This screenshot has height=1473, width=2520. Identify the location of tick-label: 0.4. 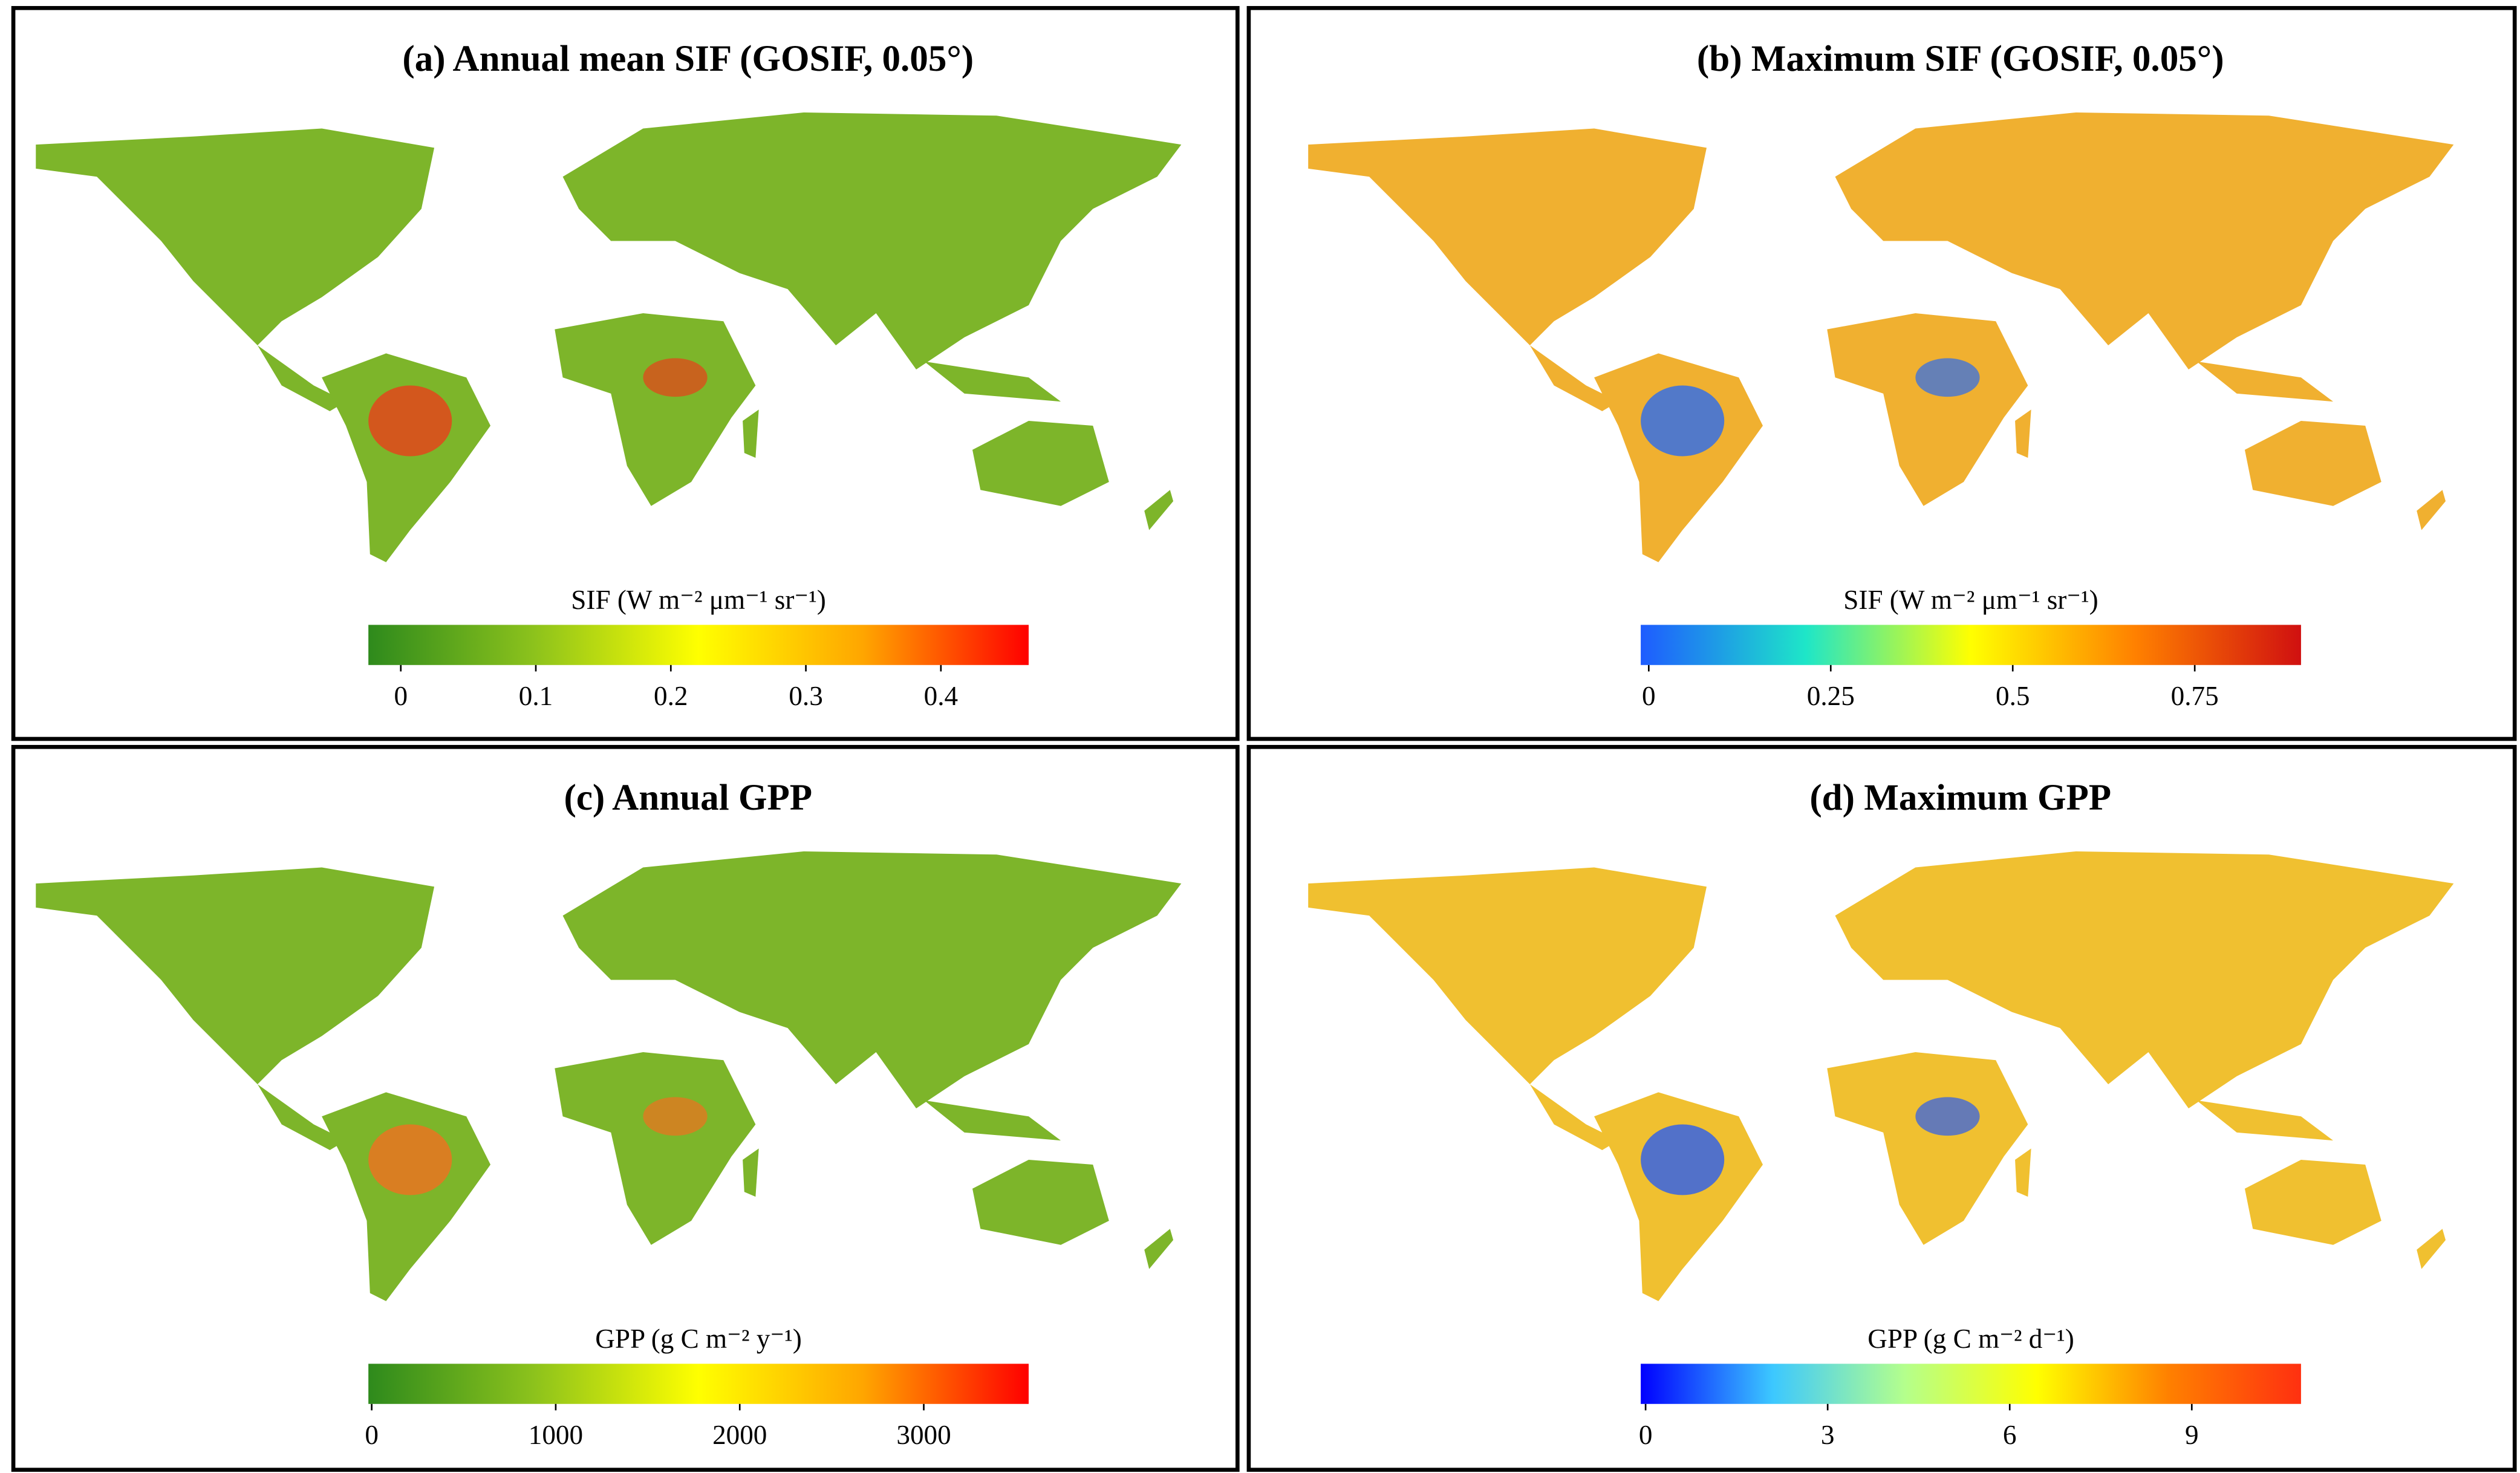
(941, 696).